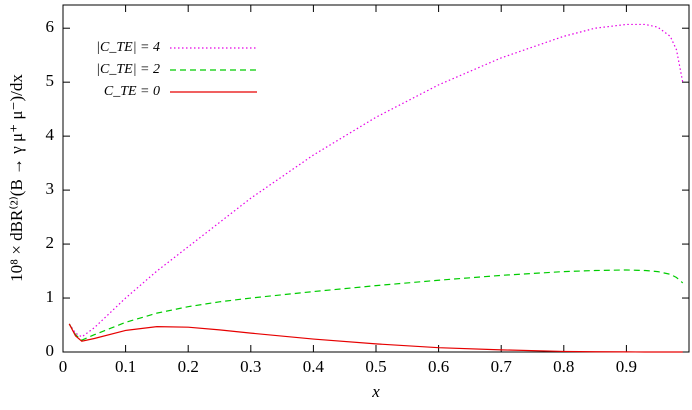 This screenshot has width=692, height=410. I want to click on legend-label: |C_TE| = 4, so click(128, 47).